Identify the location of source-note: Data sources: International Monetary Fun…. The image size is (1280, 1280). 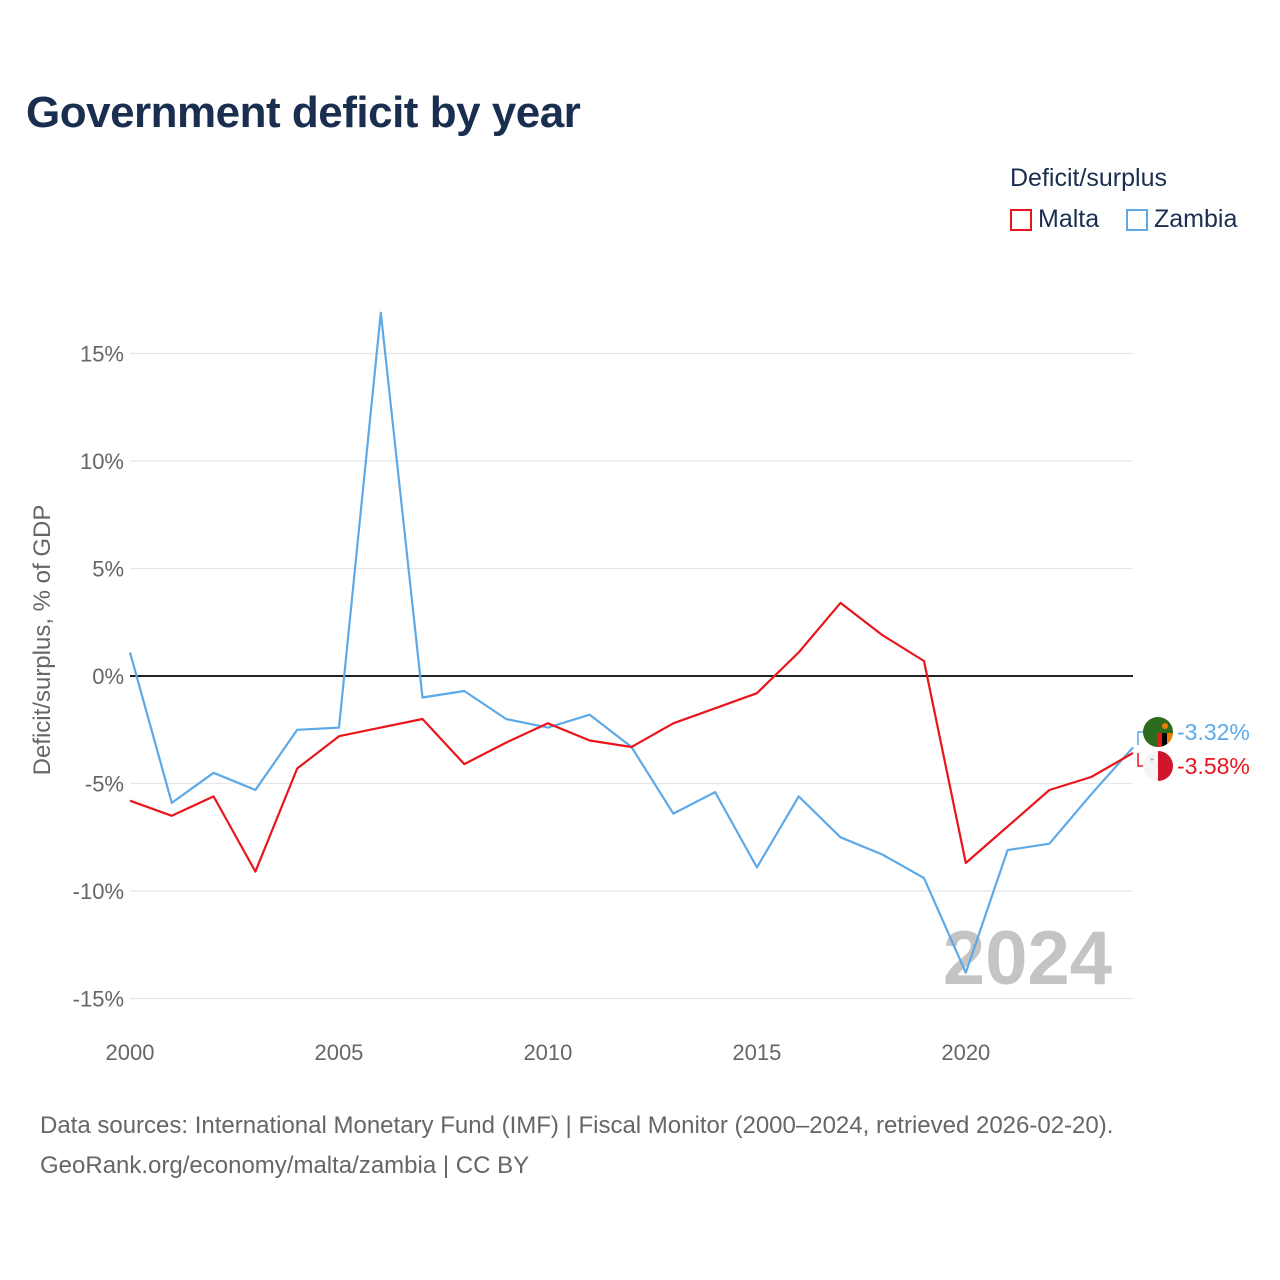
(576, 1146).